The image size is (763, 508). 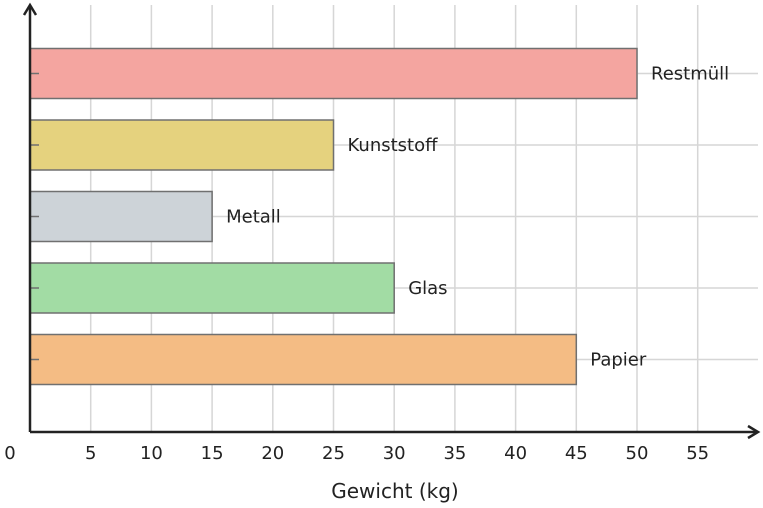 What do you see at coordinates (515, 453) in the screenshot?
I see `x-tick-label: 40` at bounding box center [515, 453].